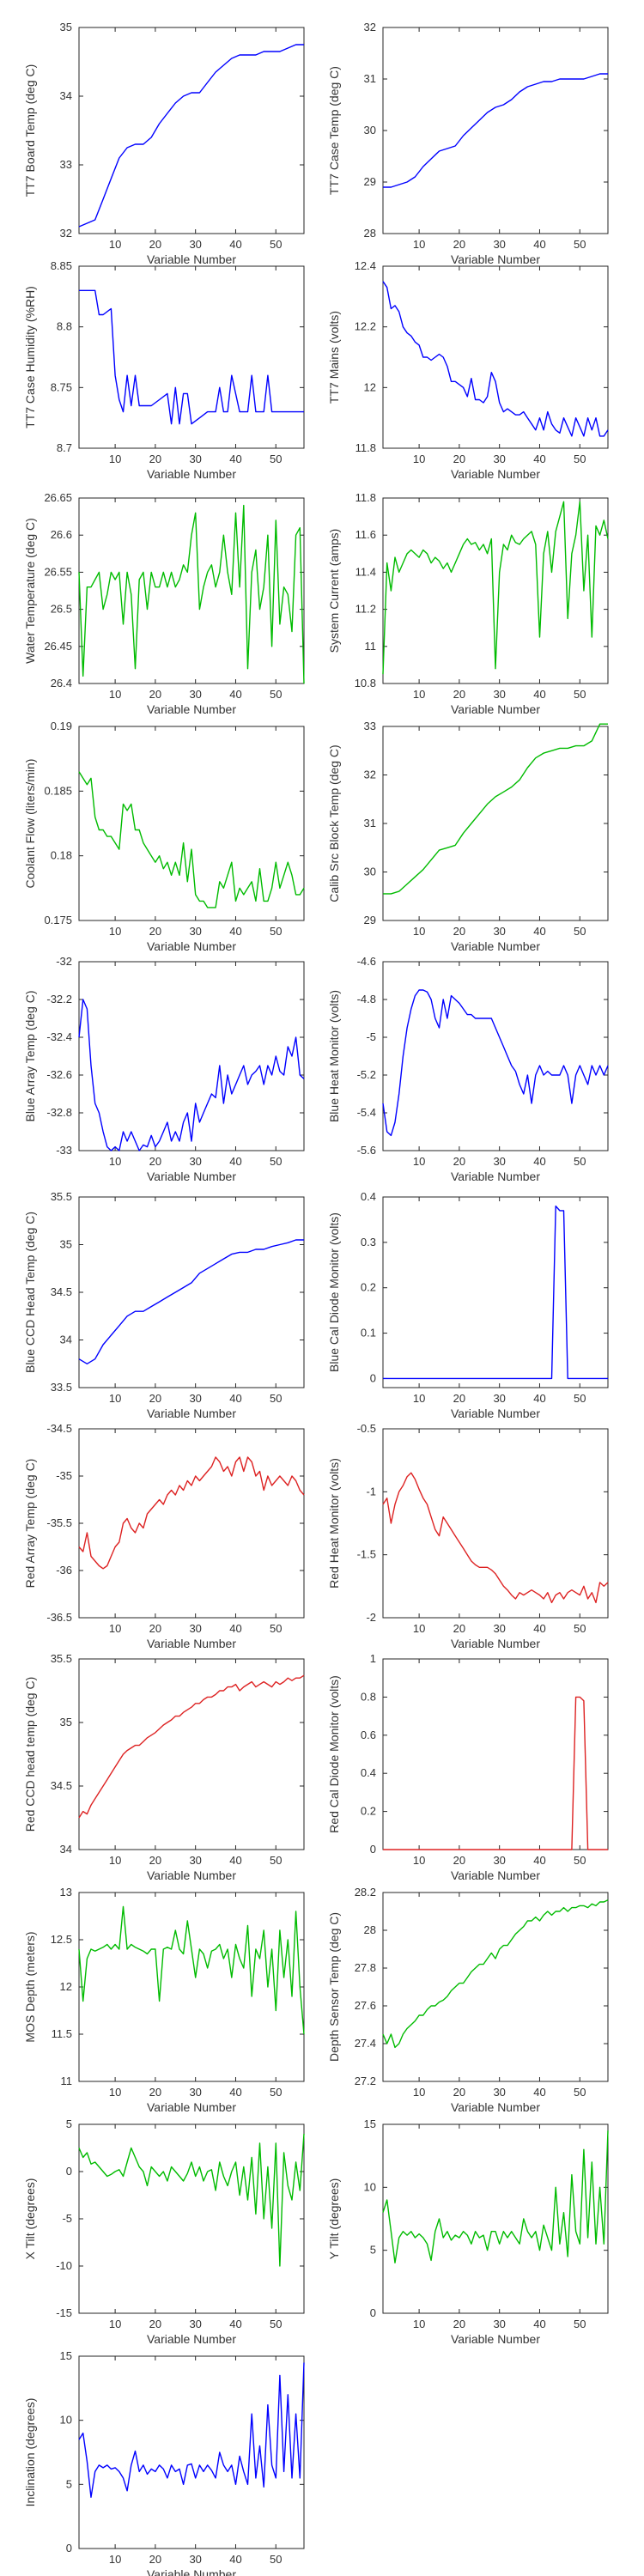 Image resolution: width=644 pixels, height=2576 pixels. Describe the element at coordinates (59, 1074) in the screenshot. I see `y-tick-label: -32.6` at that location.